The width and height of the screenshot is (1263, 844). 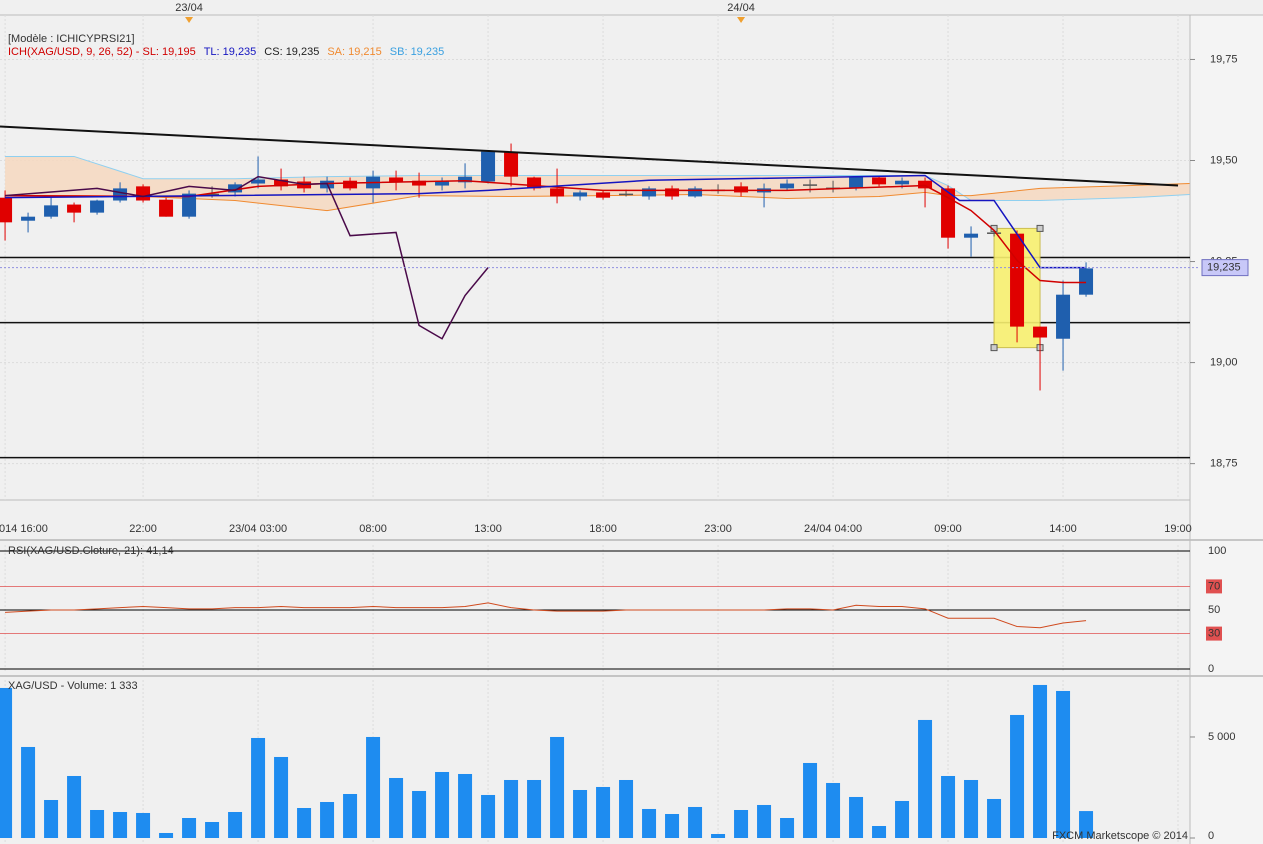 What do you see at coordinates (373, 529) in the screenshot?
I see `x-tick-label: 08:00` at bounding box center [373, 529].